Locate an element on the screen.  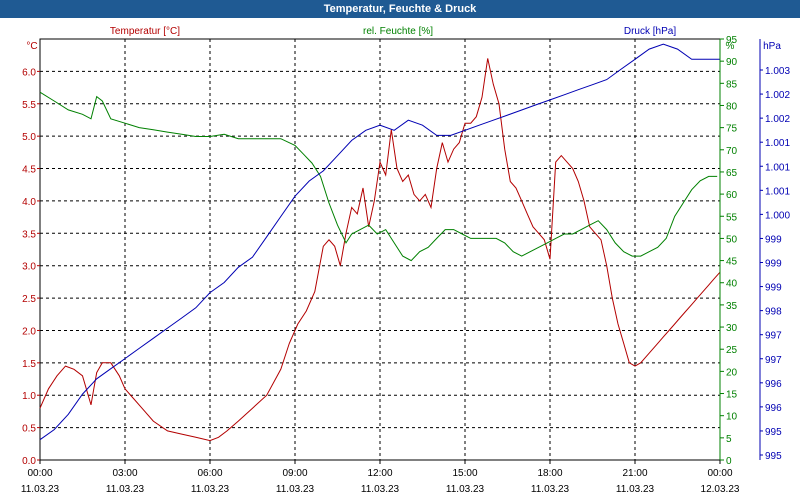
humidity-tick-label: 5 is located at coordinates (729, 439).